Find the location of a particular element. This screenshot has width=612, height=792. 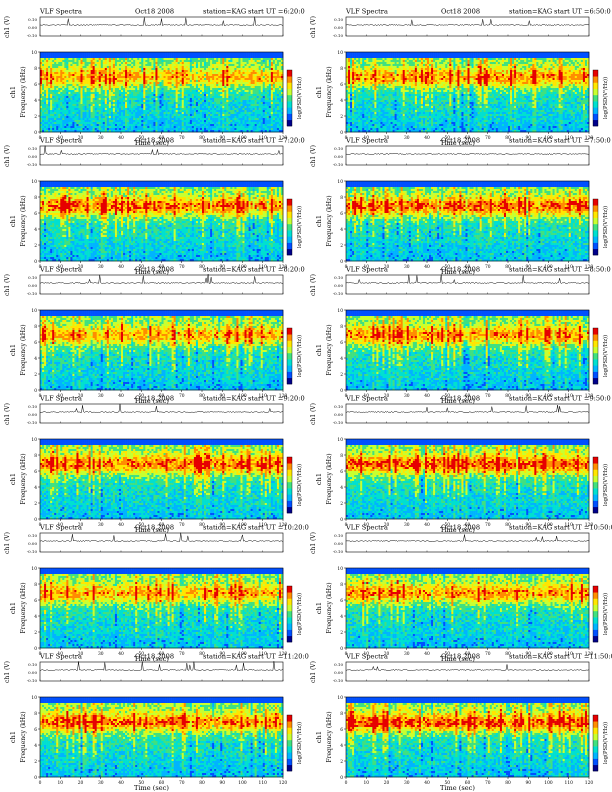

panel-start-time: start UT =11:50:0 is located at coordinates (583, 657).